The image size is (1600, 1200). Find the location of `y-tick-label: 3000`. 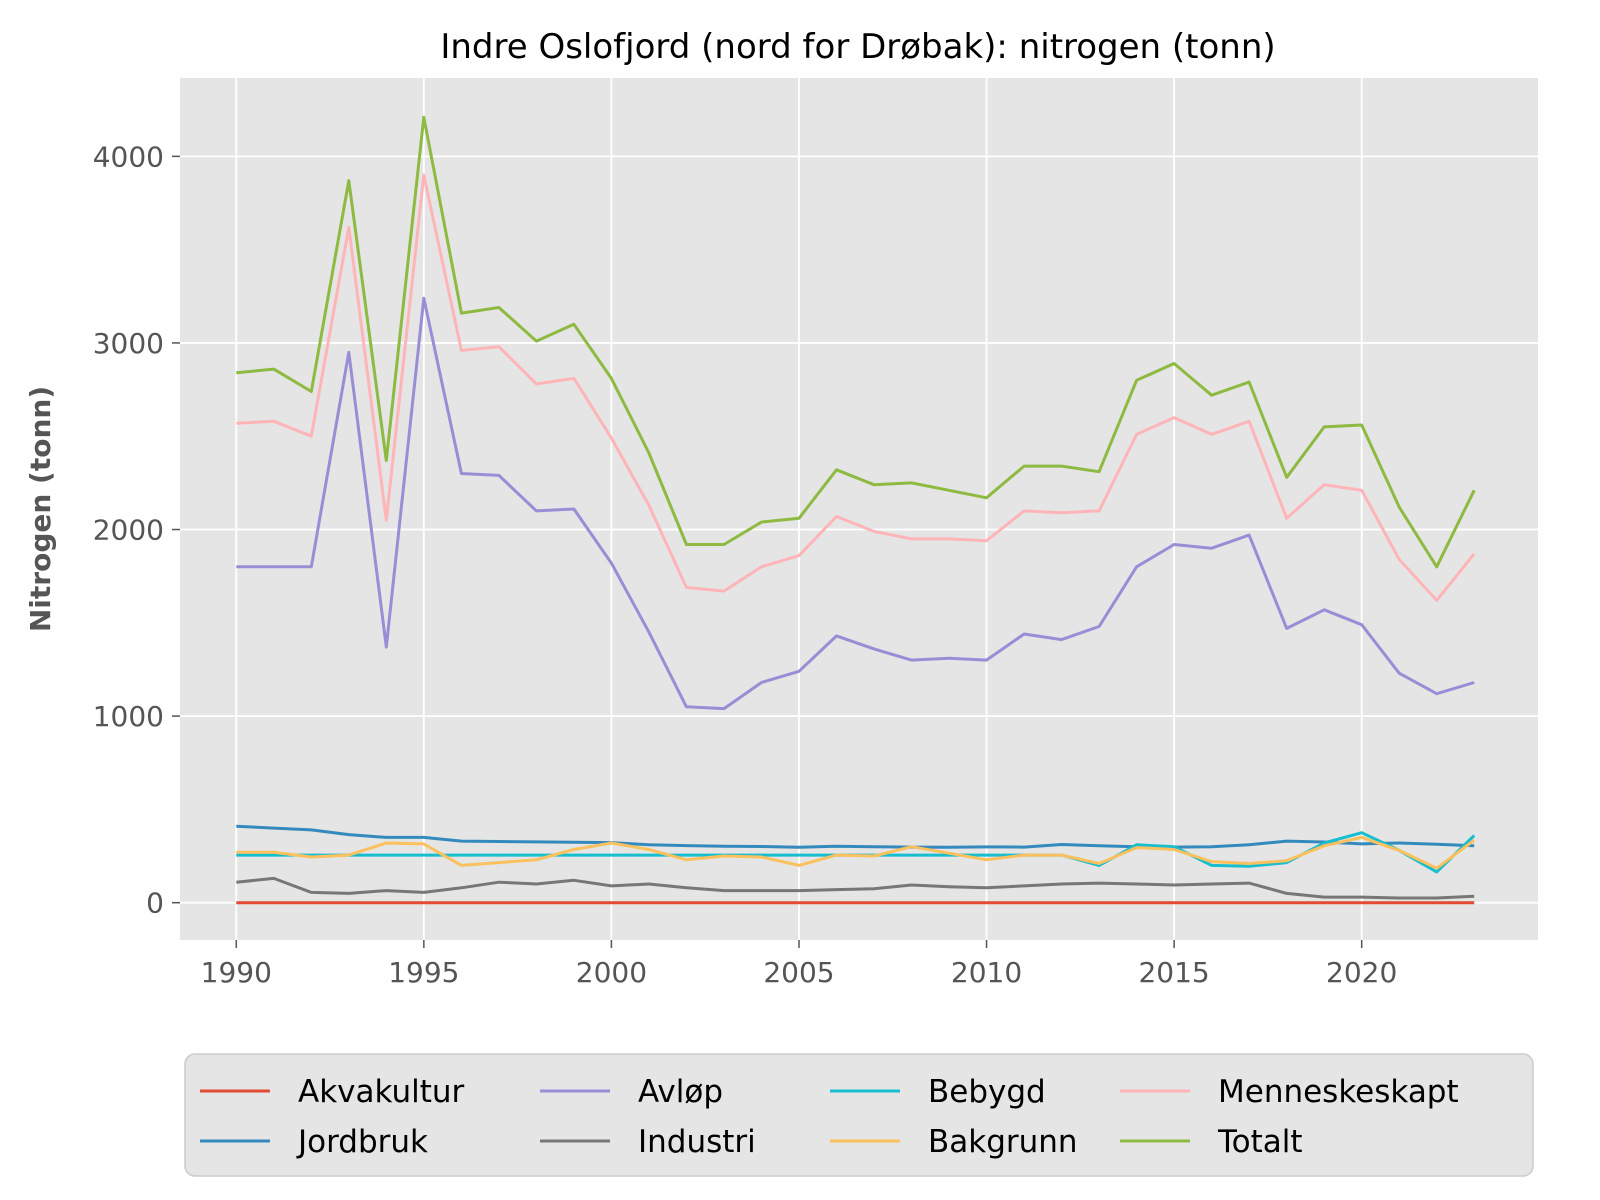

y-tick-label: 3000 is located at coordinates (128, 343).